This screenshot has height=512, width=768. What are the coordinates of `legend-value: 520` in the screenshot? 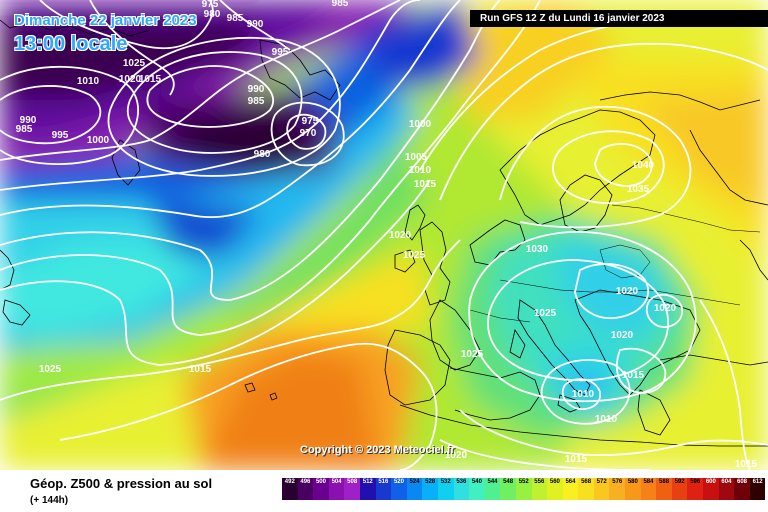 It's located at (398, 482).